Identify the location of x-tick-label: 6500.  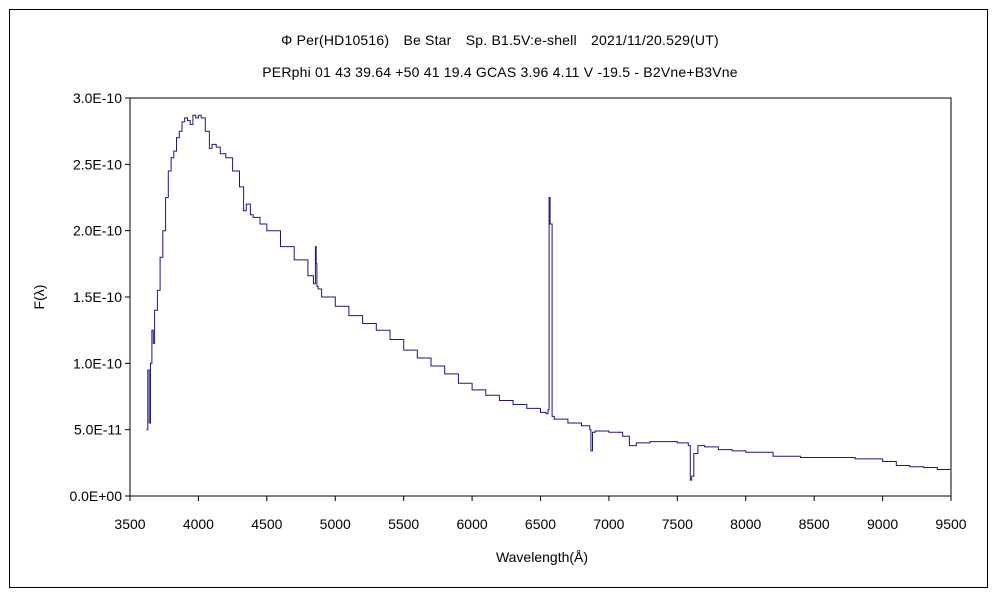
(540, 524).